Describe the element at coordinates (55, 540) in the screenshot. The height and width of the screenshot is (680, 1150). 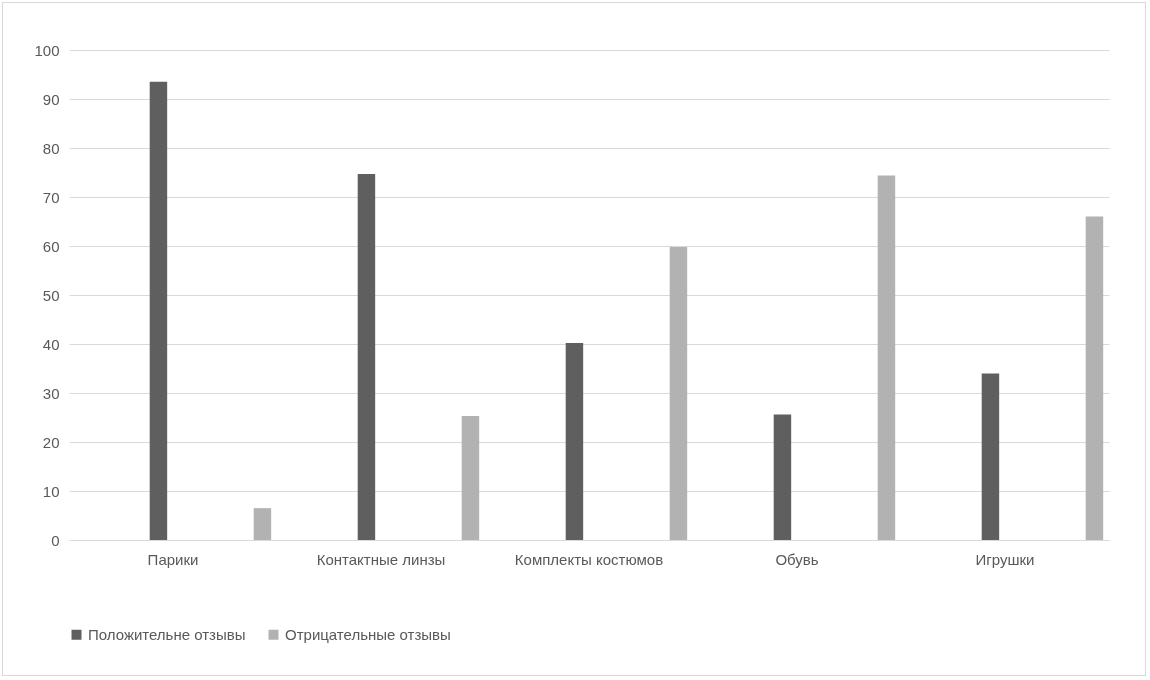
I see `y-tick-label: 0` at that location.